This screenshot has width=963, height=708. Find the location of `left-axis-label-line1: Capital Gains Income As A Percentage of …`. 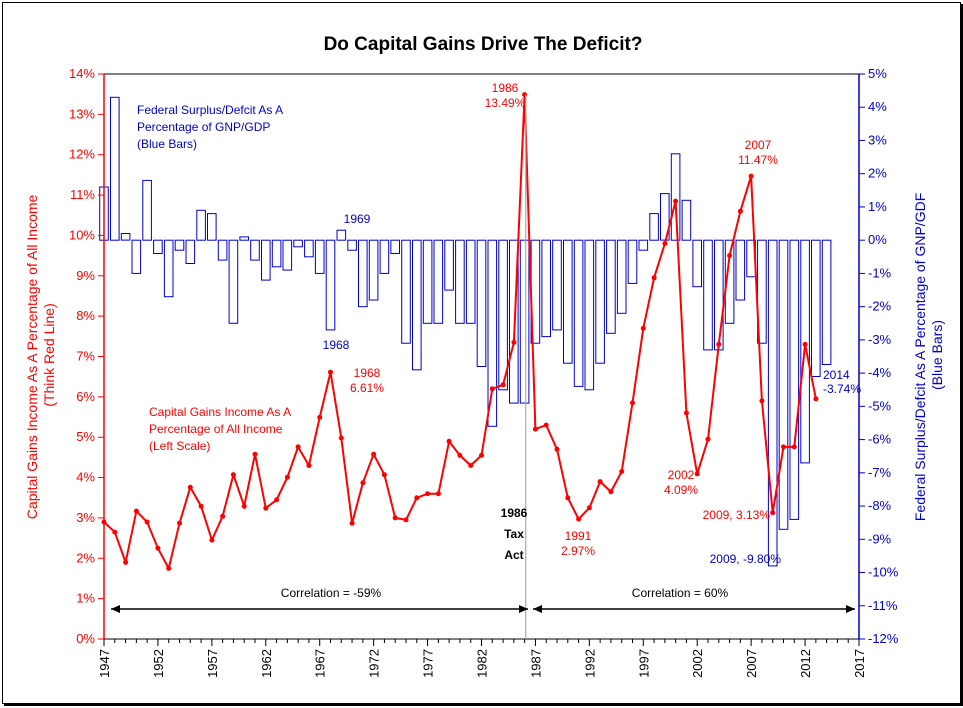

left-axis-label-line1: Capital Gains Income As A Percentage of … is located at coordinates (32, 356).